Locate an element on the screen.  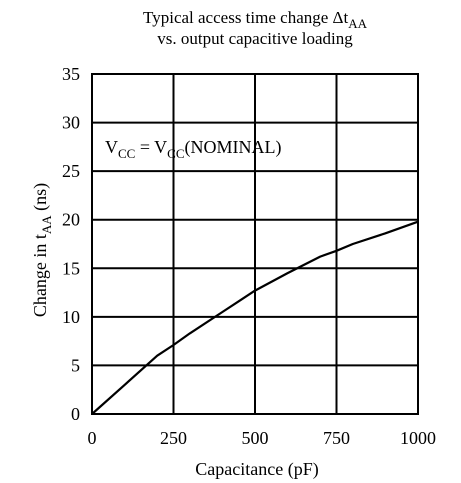
y-tick-label: 20 is located at coordinates (71, 220).